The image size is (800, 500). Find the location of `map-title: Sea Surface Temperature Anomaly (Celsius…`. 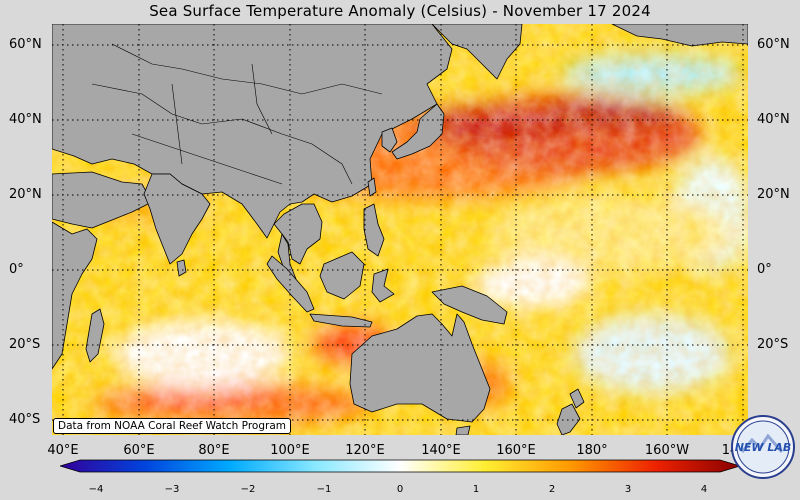

map-title: Sea Surface Temperature Anomaly (Celsius… is located at coordinates (400, 11).